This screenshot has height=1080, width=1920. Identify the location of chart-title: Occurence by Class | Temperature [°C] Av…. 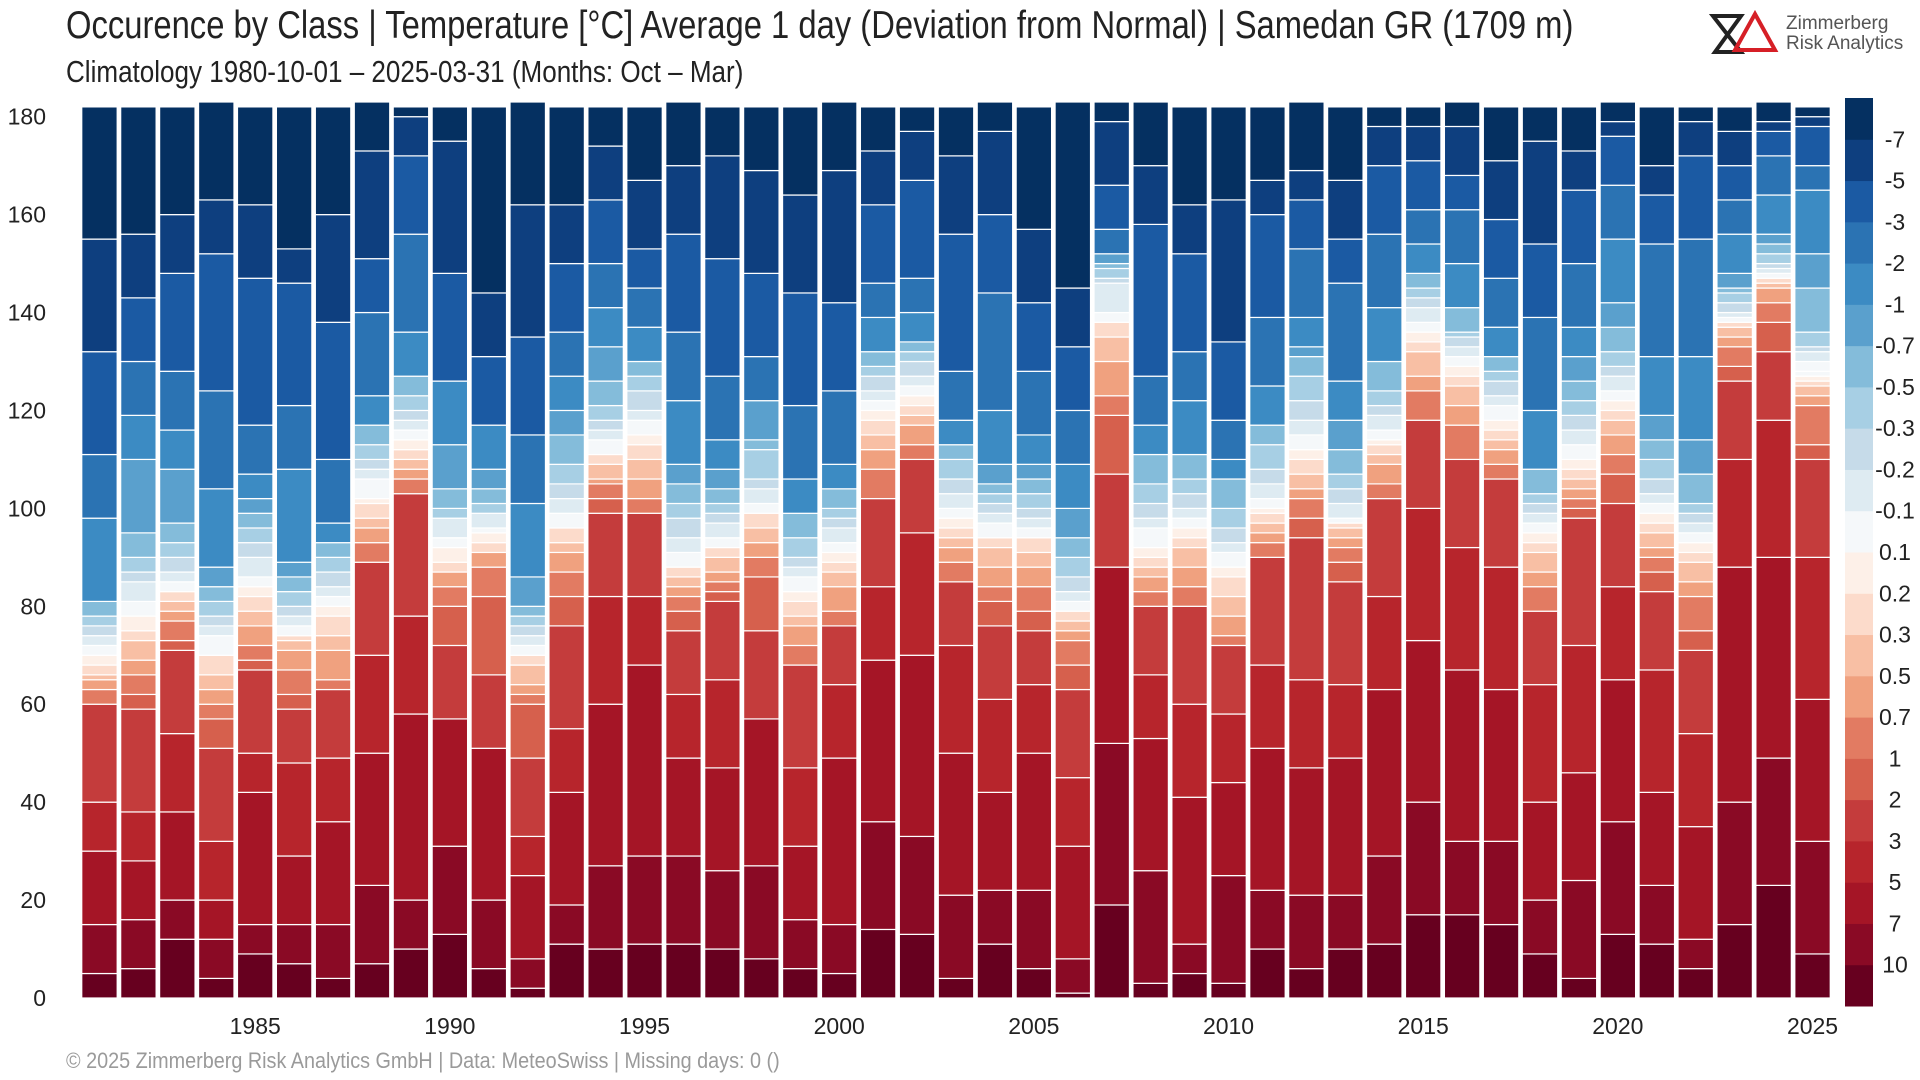
(820, 25).